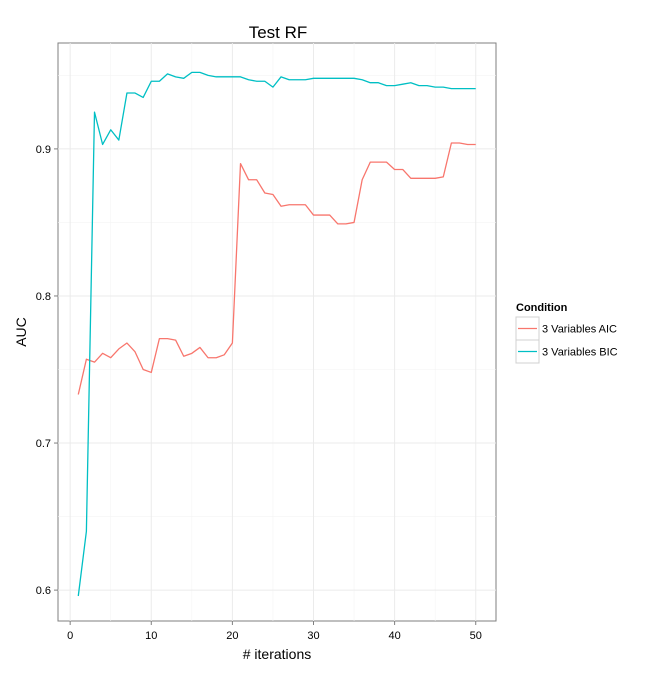 This screenshot has width=671, height=673. I want to click on y-tick-label: 0.7, so click(43, 444).